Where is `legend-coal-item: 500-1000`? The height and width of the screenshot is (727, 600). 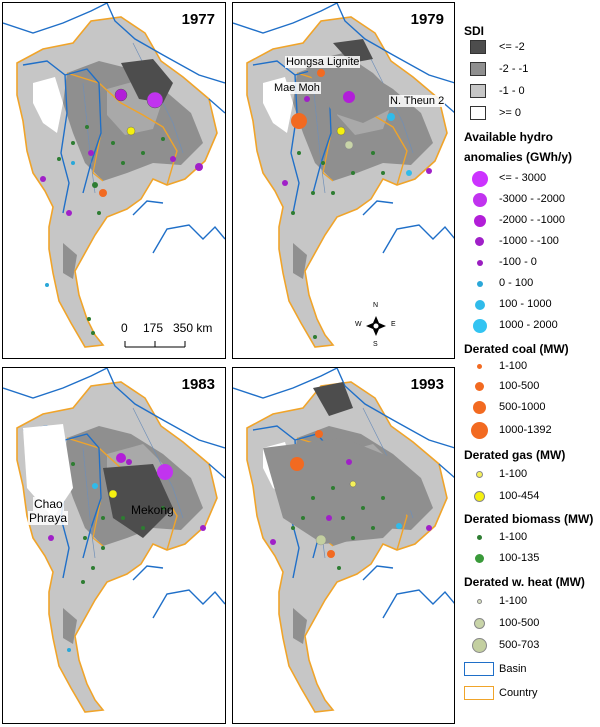 legend-coal-item: 500-1000 is located at coordinates (530, 408).